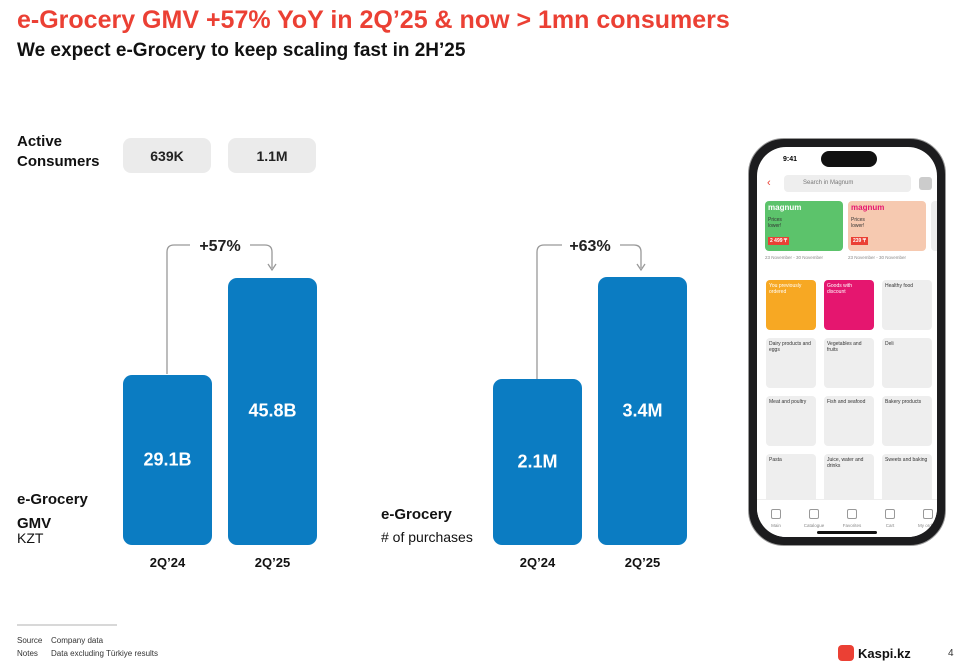 Image resolution: width=965 pixels, height=667 pixels. Describe the element at coordinates (907, 363) in the screenshot. I see `category-tile: Deli` at that location.